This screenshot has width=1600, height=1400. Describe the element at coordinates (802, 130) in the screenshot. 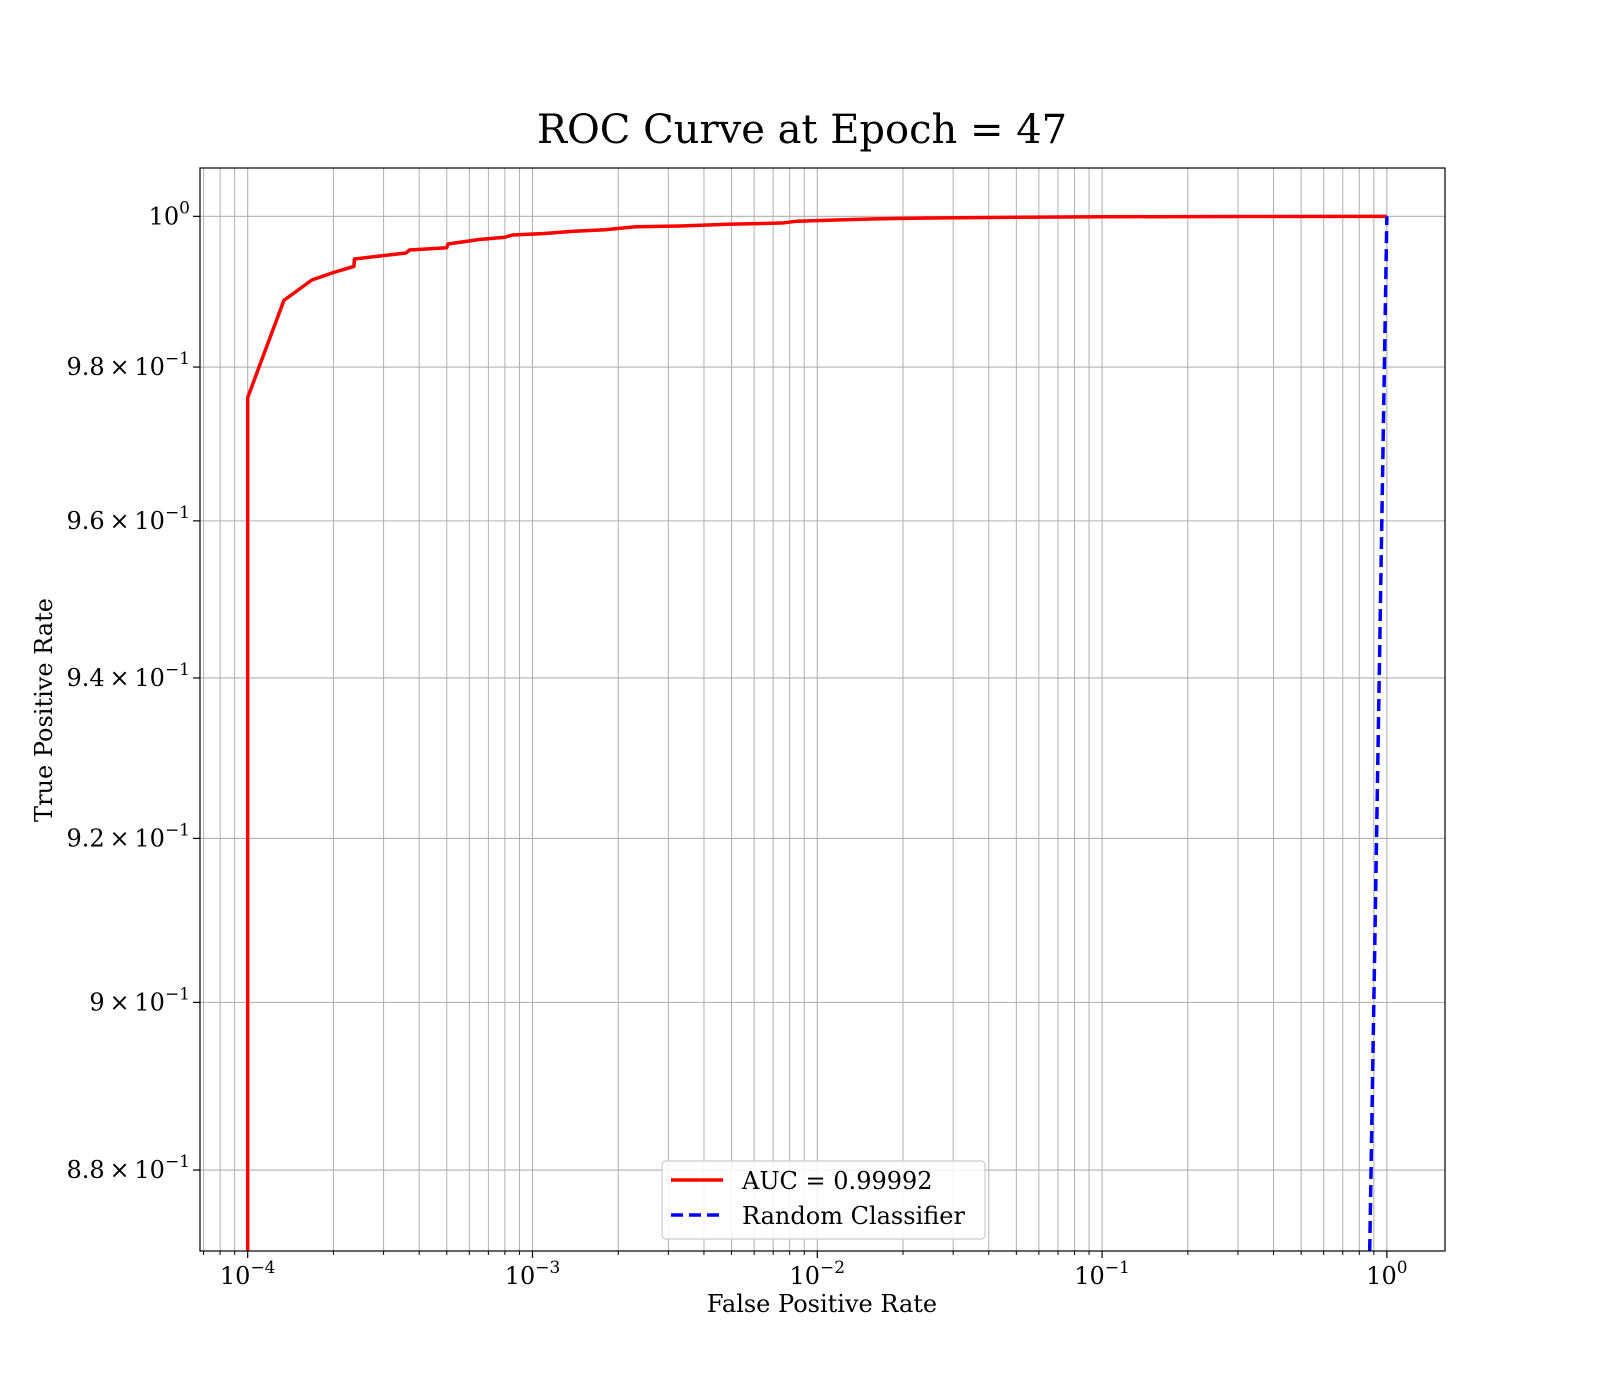

I see `chart-title: ROC Curve at Epoch = 47` at that location.